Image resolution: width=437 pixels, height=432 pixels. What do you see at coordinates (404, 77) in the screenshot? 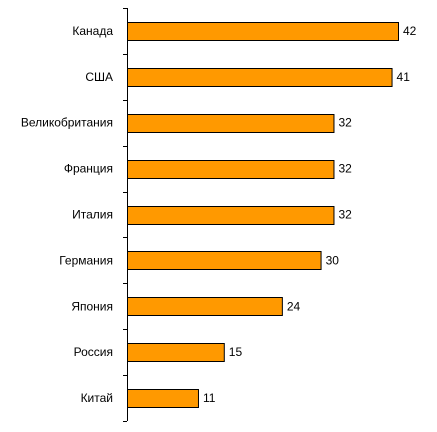
I see `value-label: 41` at bounding box center [404, 77].